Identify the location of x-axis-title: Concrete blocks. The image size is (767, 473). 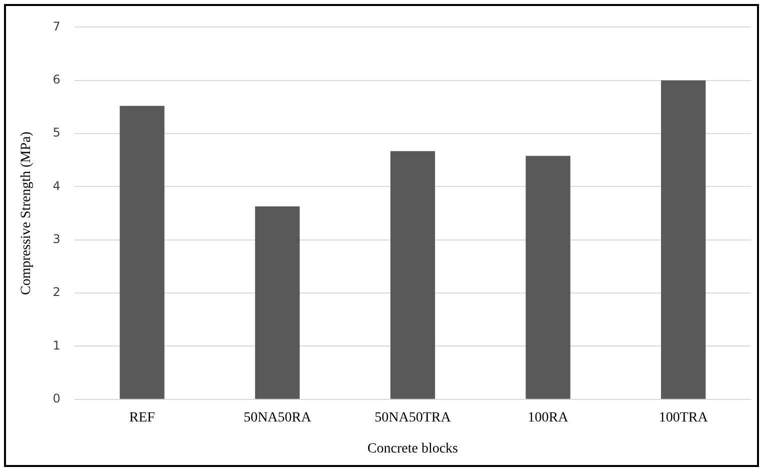
(412, 448).